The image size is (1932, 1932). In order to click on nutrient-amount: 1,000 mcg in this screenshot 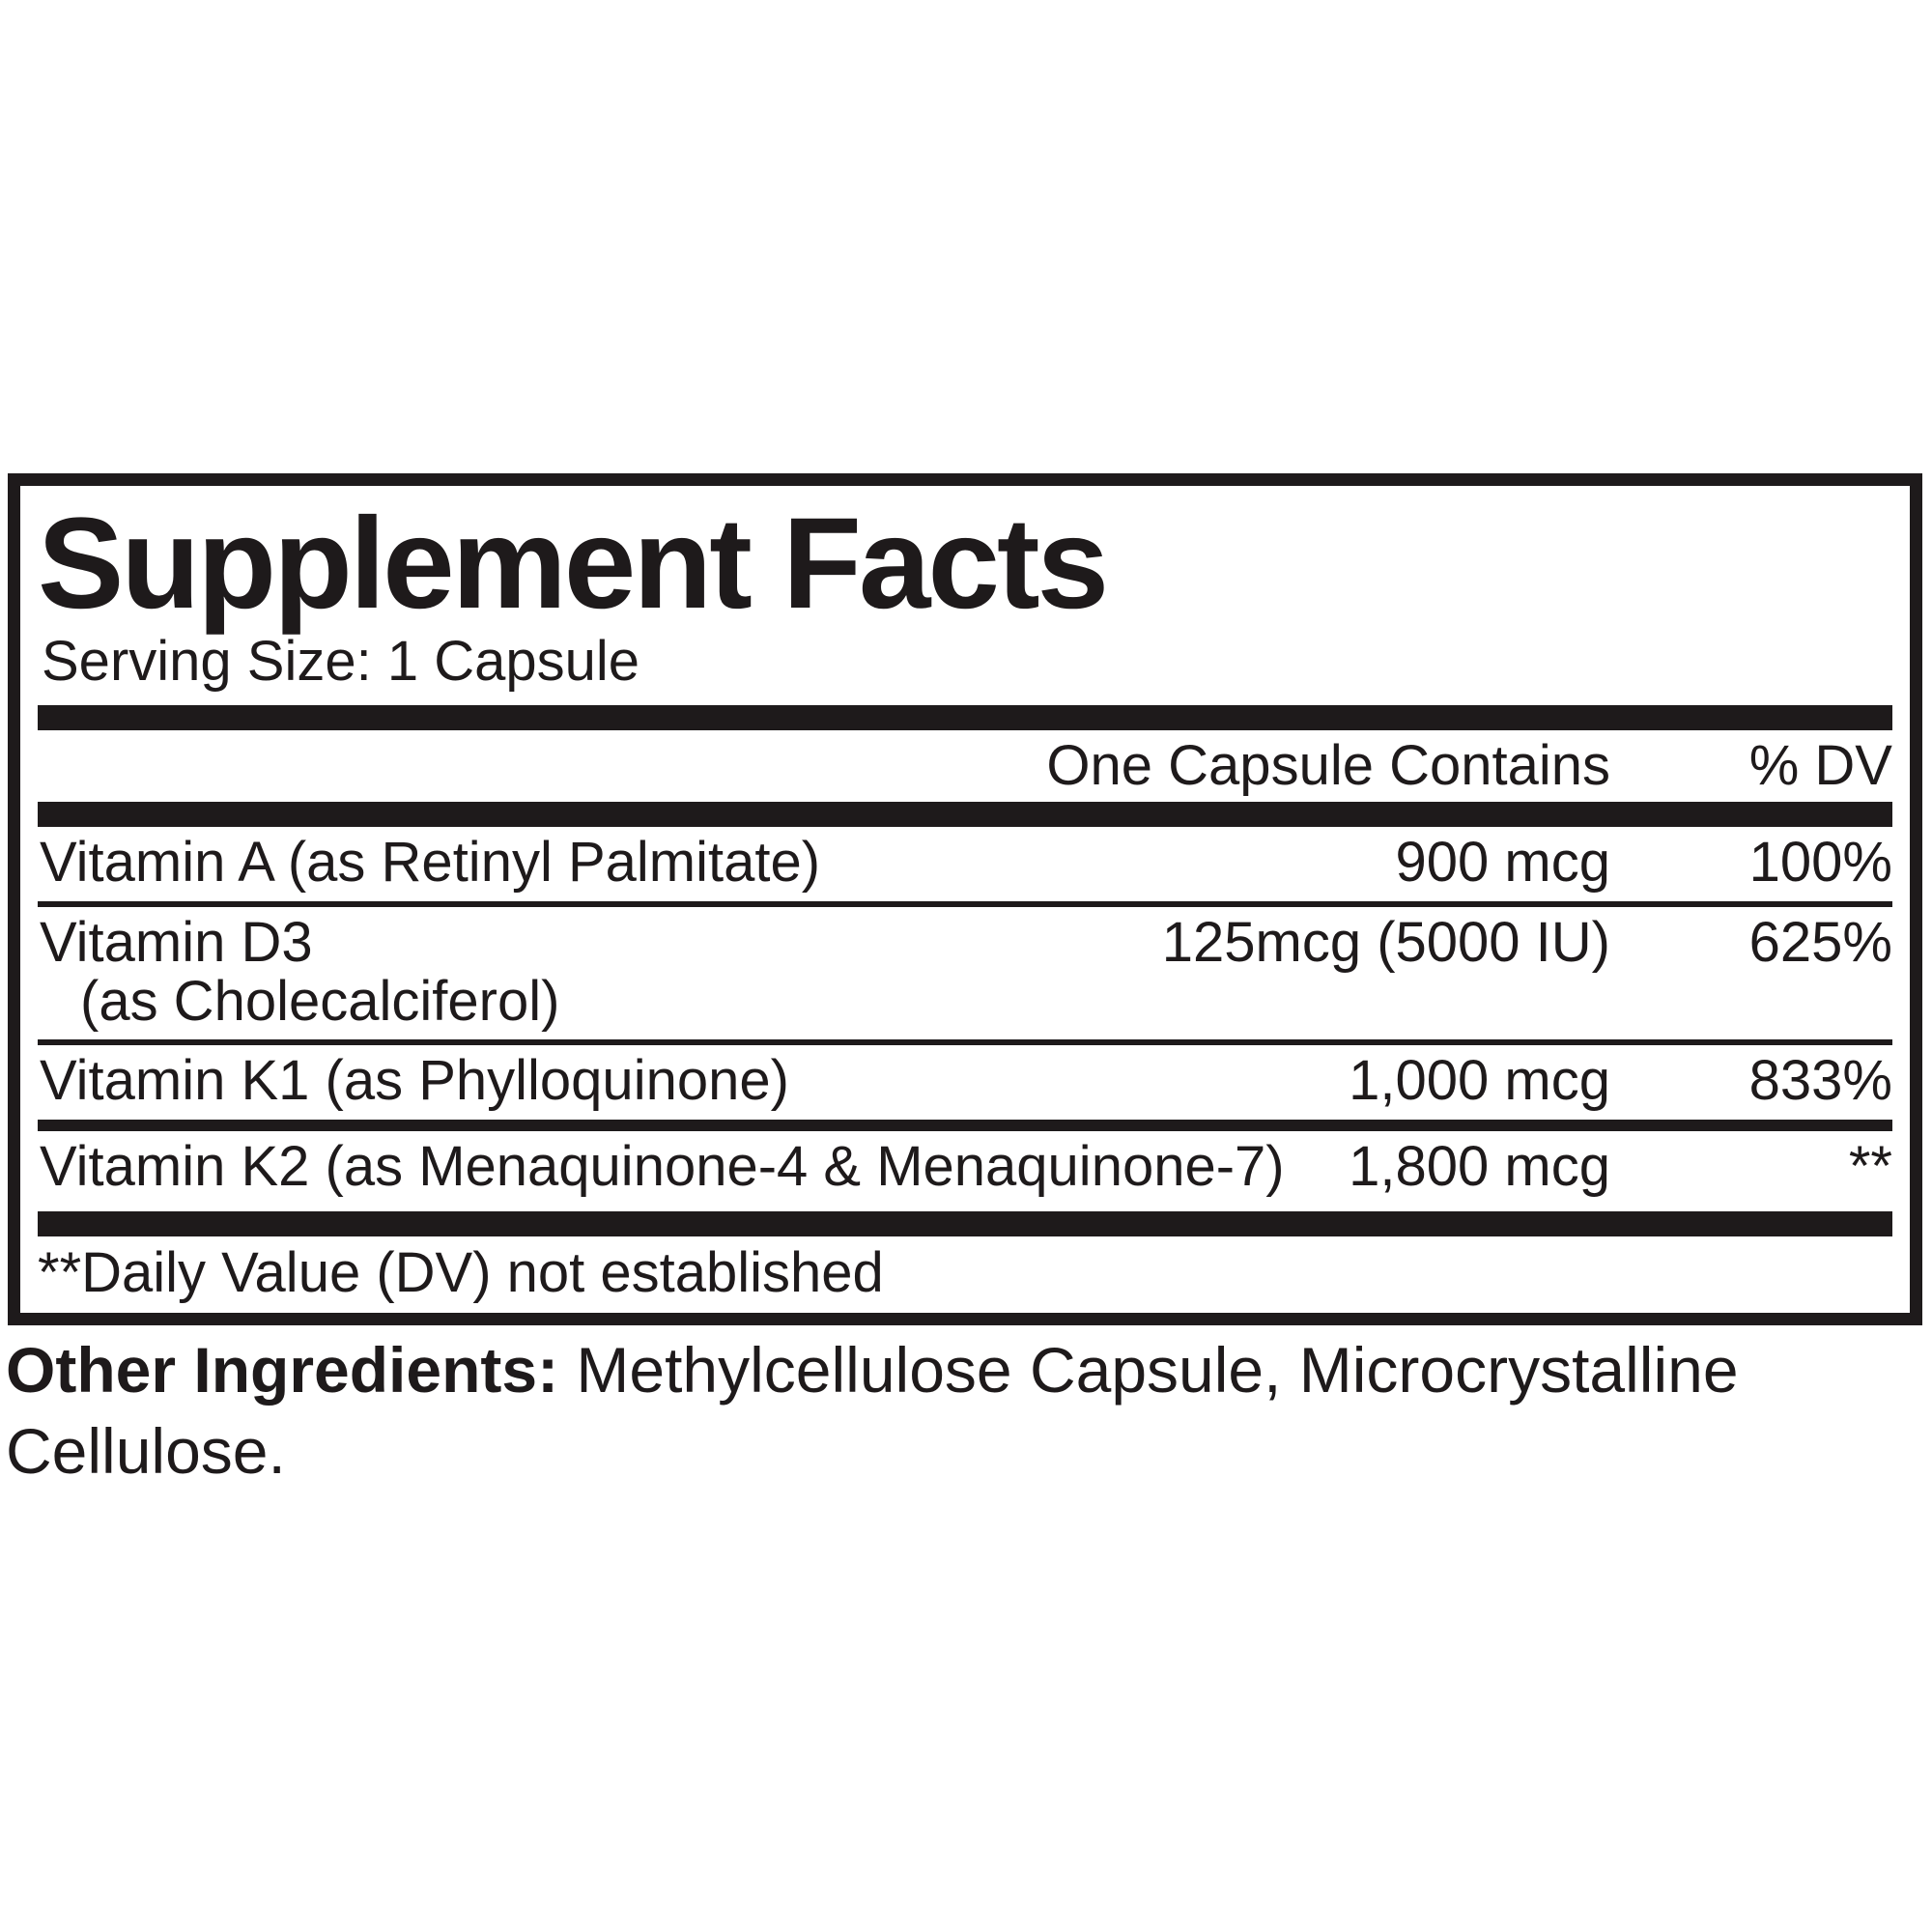, I will do `click(1479, 1081)`.